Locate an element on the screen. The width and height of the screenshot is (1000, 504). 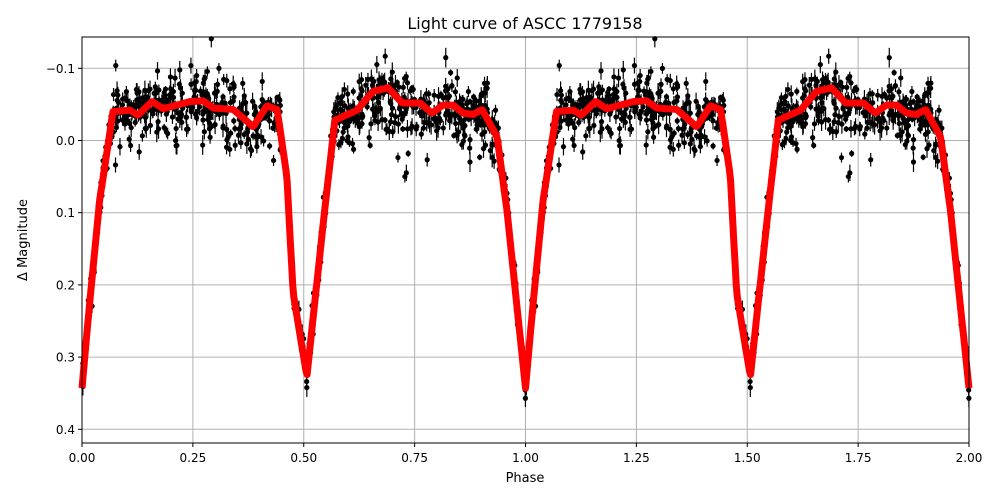
x-tick-label: 0.75 is located at coordinates (414, 458).